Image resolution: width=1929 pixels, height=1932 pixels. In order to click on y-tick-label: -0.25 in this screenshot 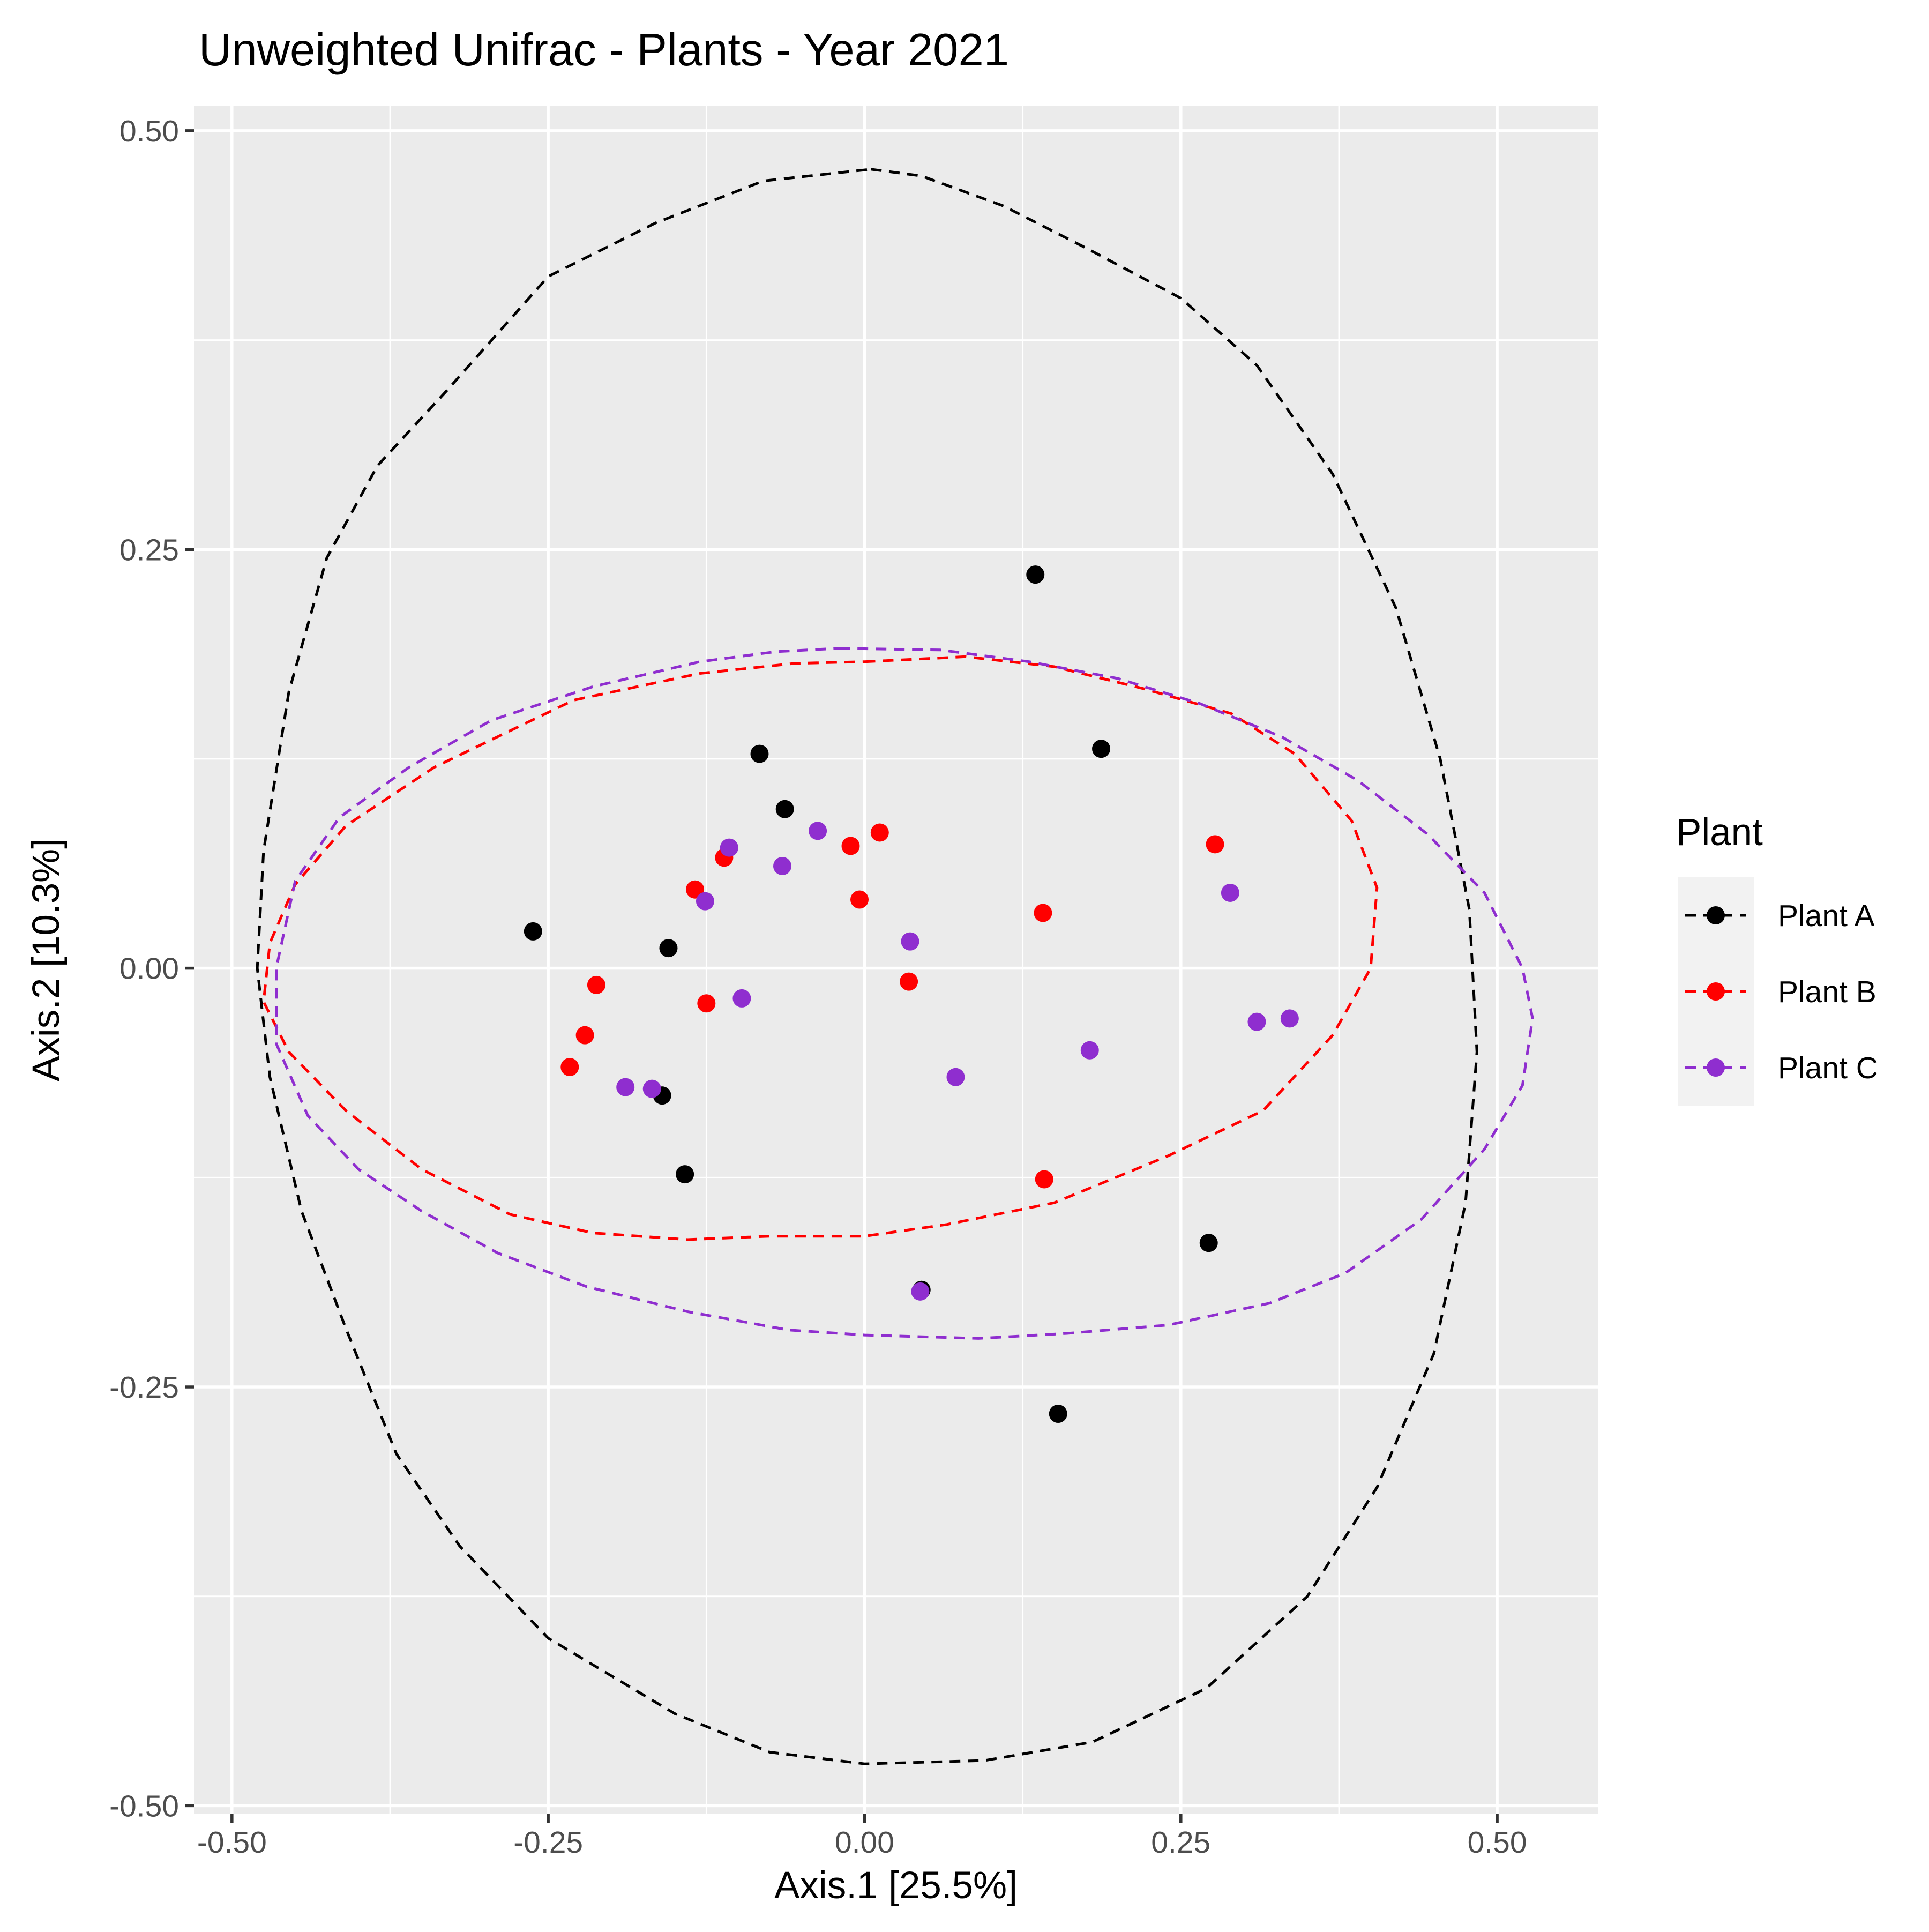, I will do `click(144, 1387)`.